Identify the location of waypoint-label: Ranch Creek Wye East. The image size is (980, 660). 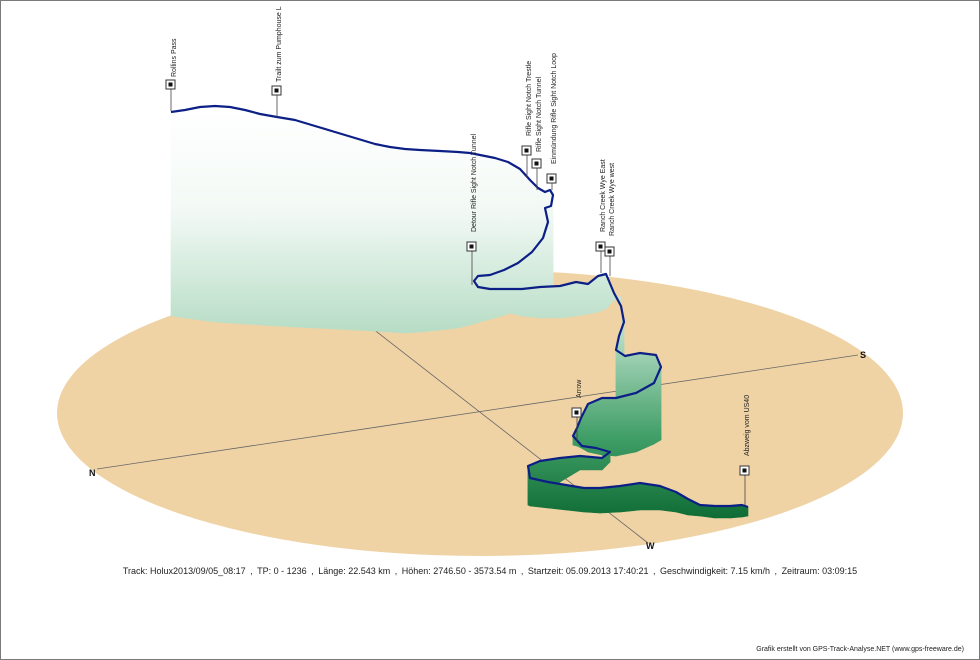
(603, 195).